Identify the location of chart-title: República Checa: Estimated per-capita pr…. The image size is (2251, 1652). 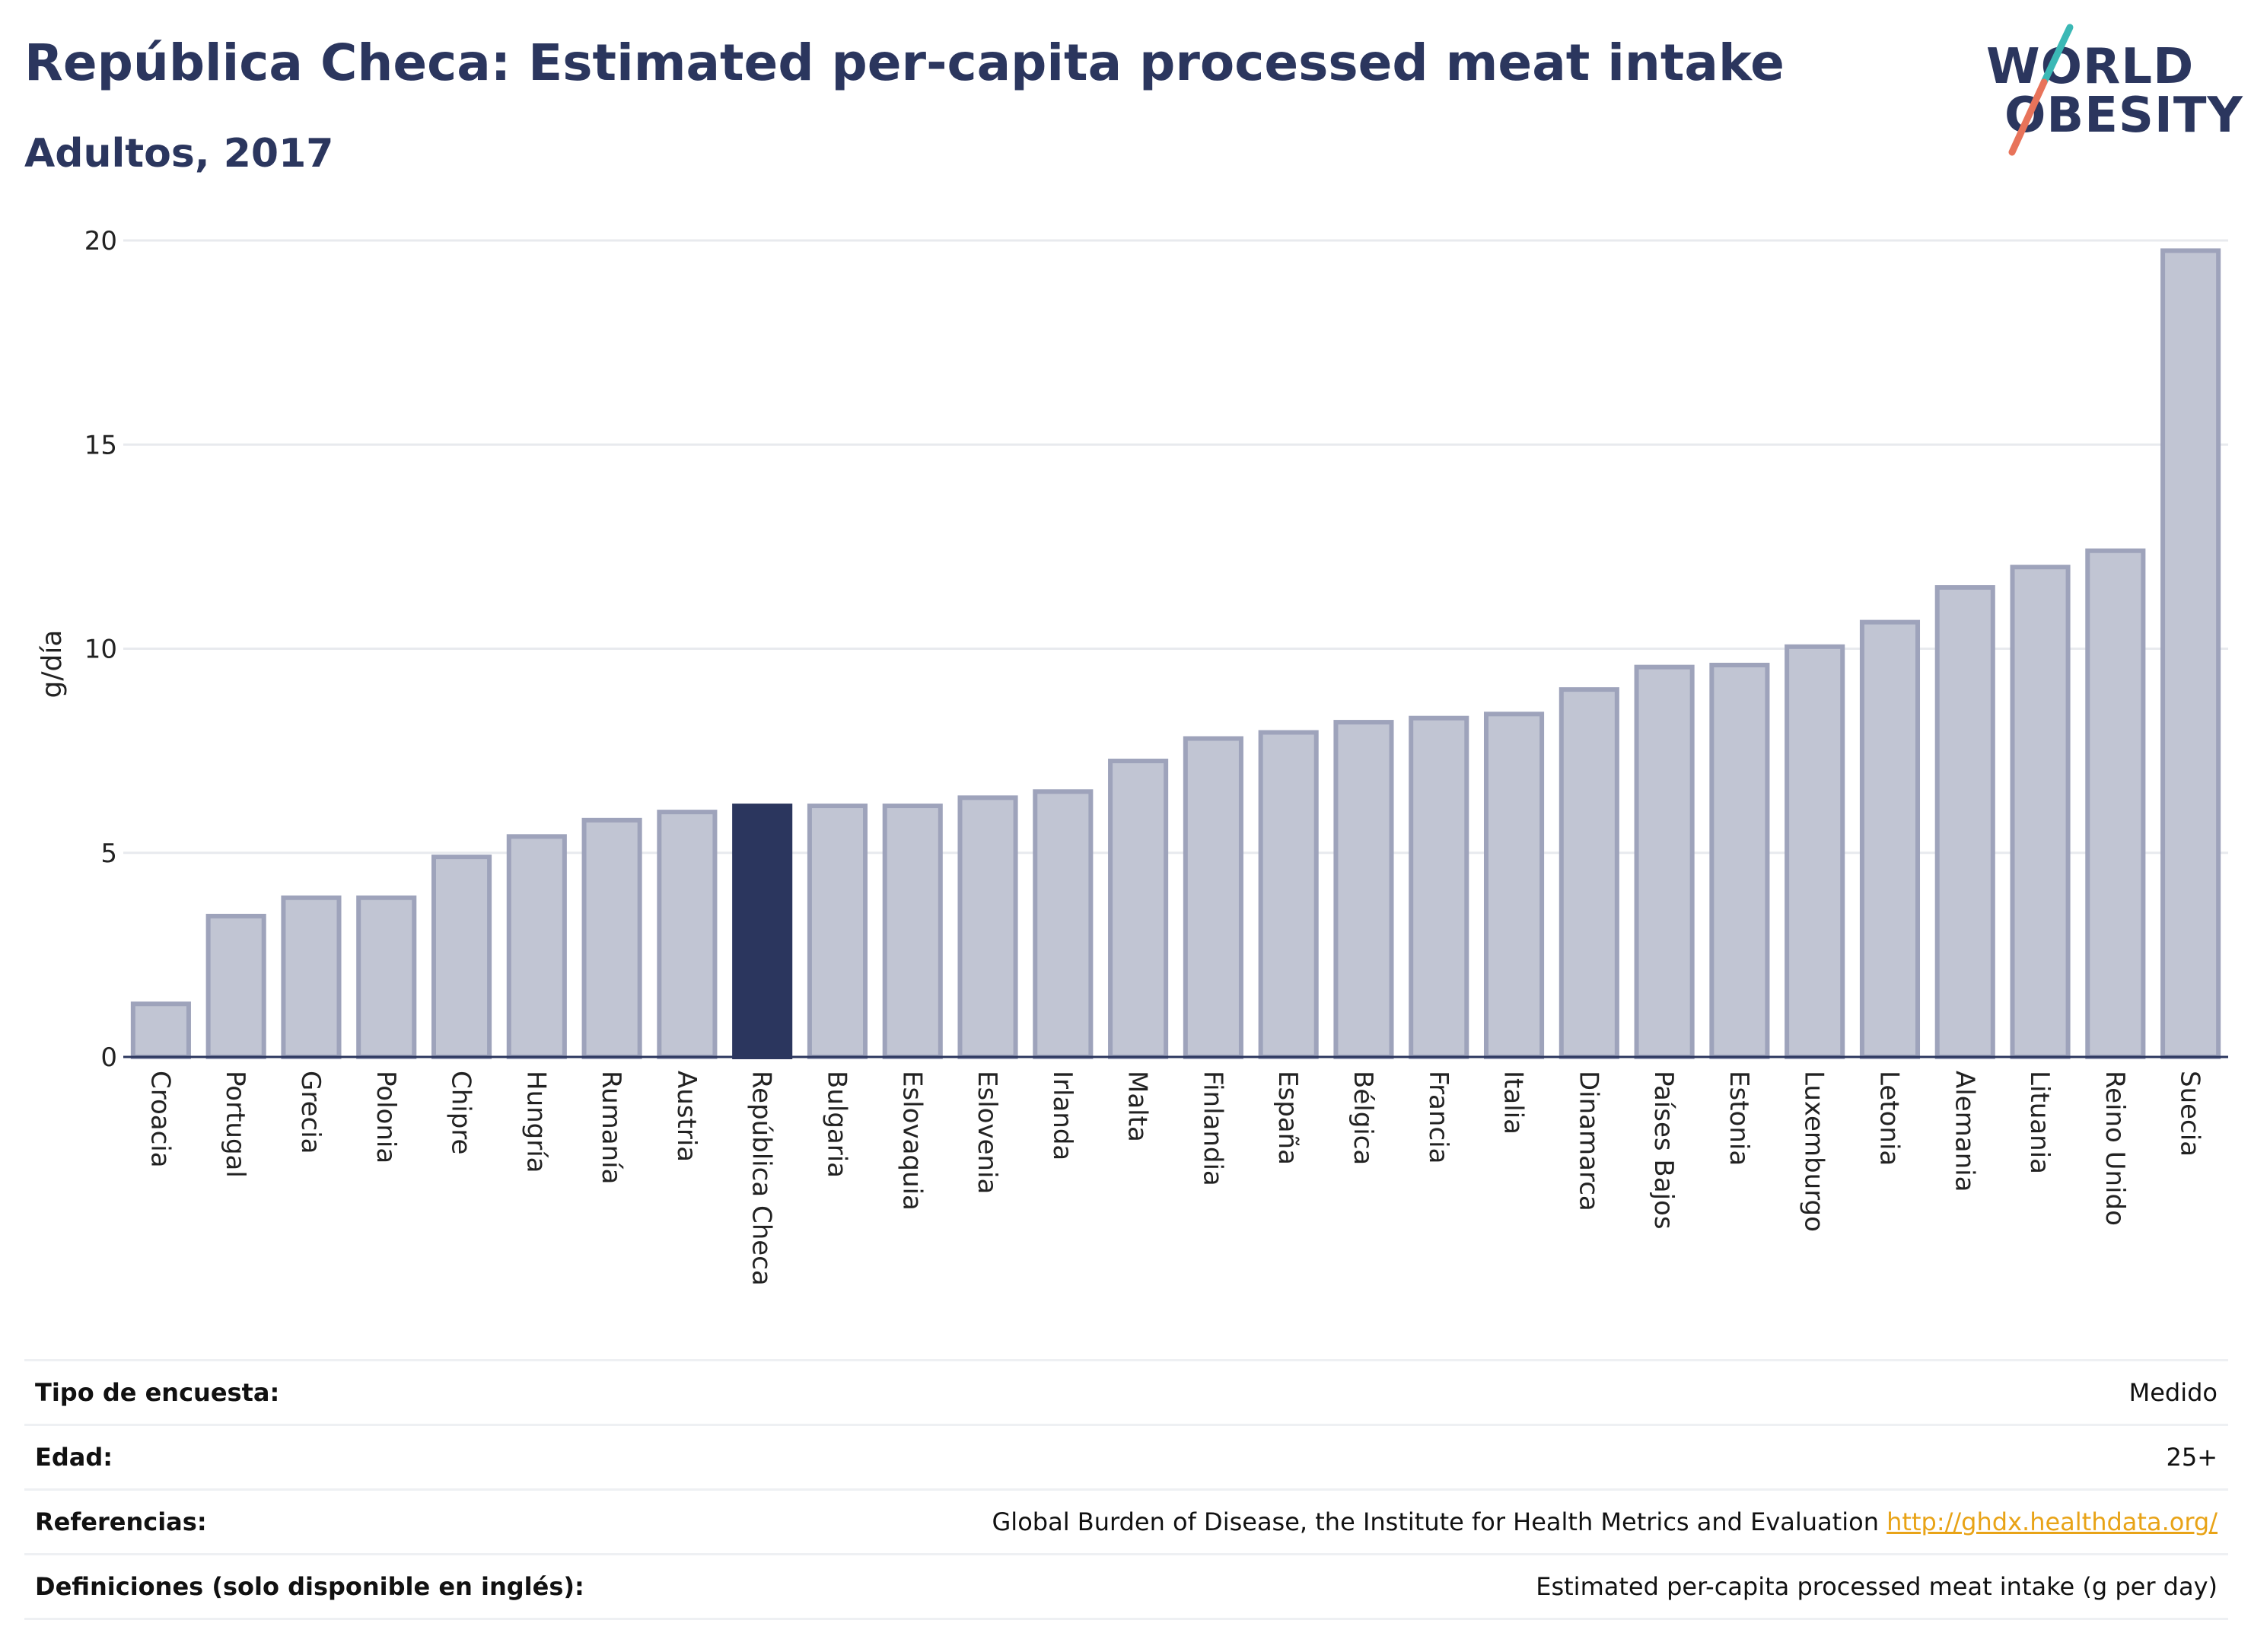
(904, 62).